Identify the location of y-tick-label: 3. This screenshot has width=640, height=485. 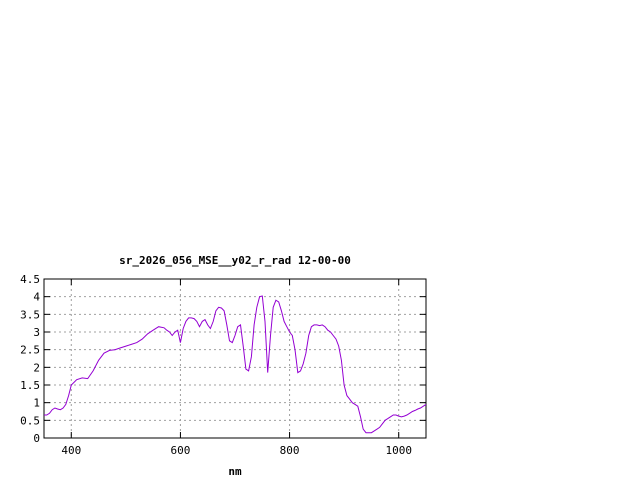
(36, 332).